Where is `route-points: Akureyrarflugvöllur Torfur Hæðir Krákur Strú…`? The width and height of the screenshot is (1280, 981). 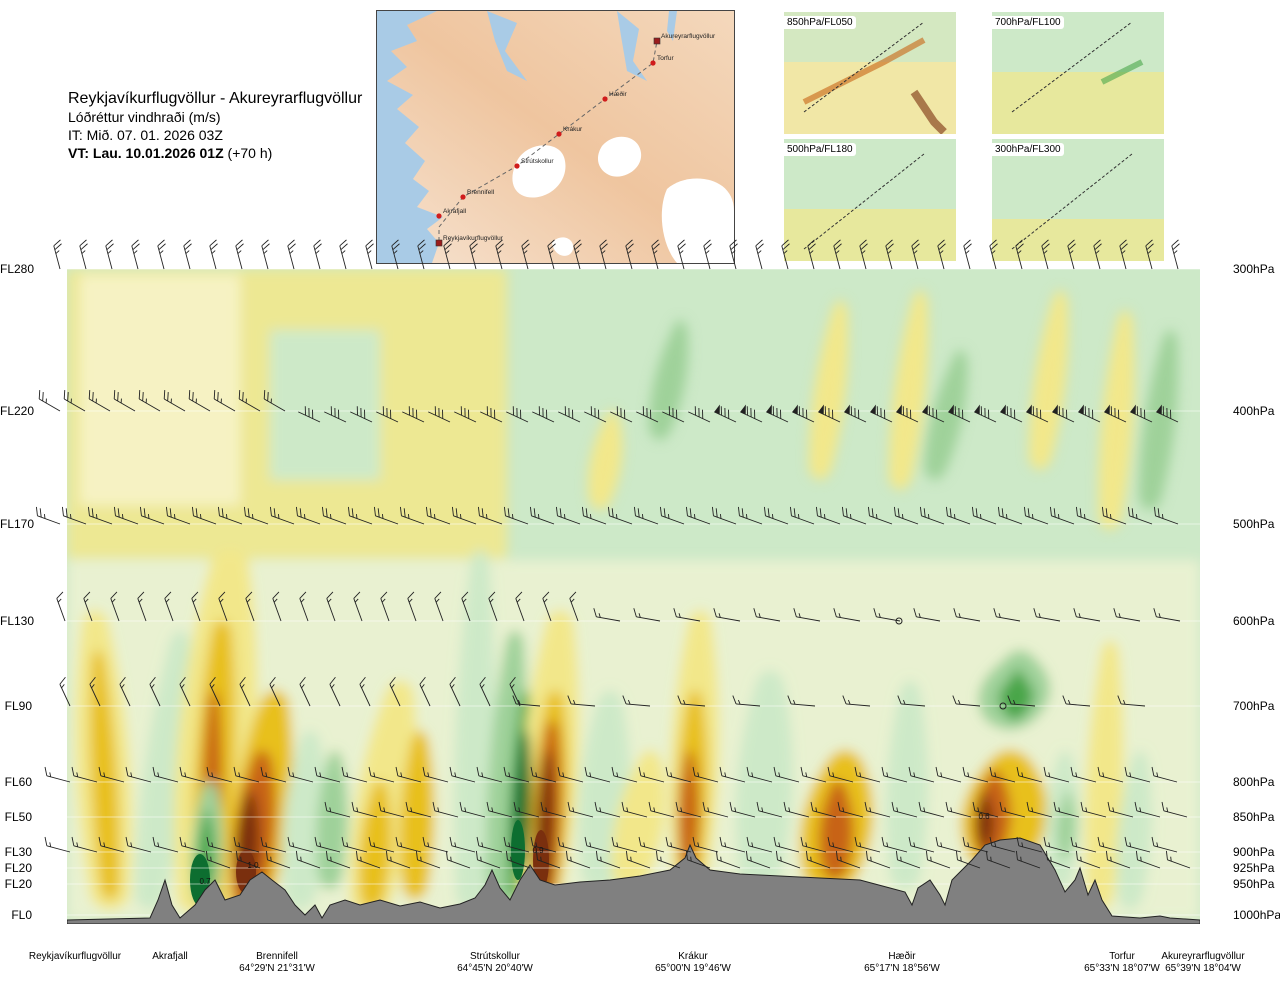 route-points: Akureyrarflugvöllur Torfur Hæðir Krákur Strú… is located at coordinates (575, 140).